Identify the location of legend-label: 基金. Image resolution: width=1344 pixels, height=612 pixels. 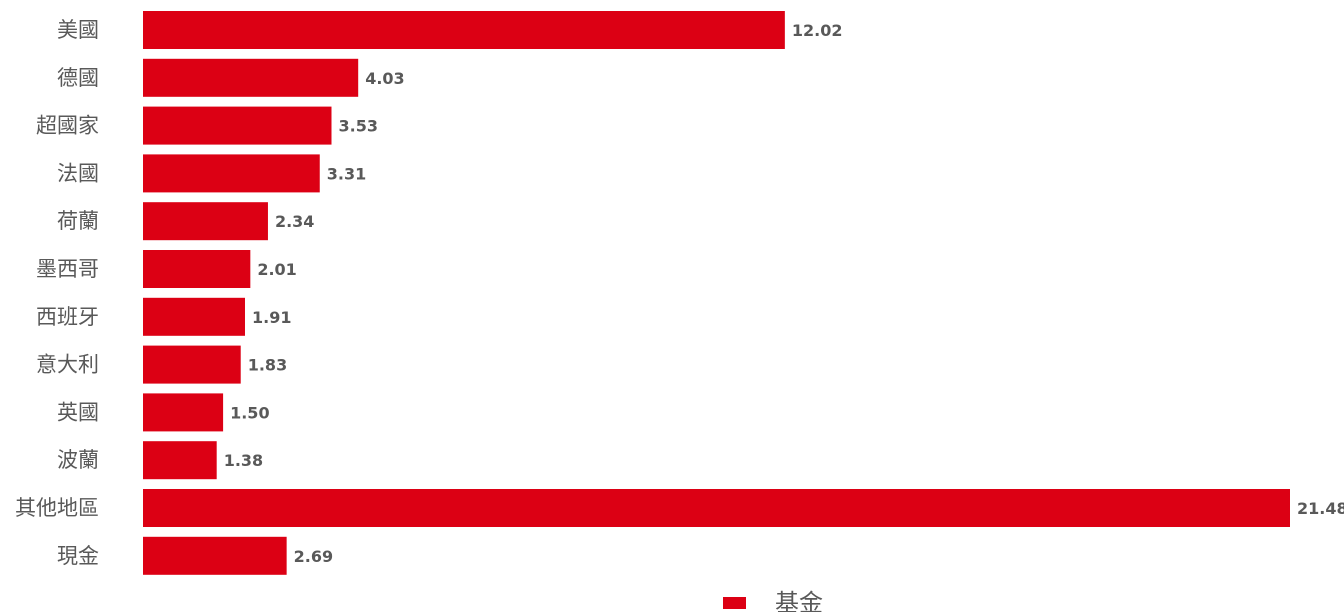
(799, 600).